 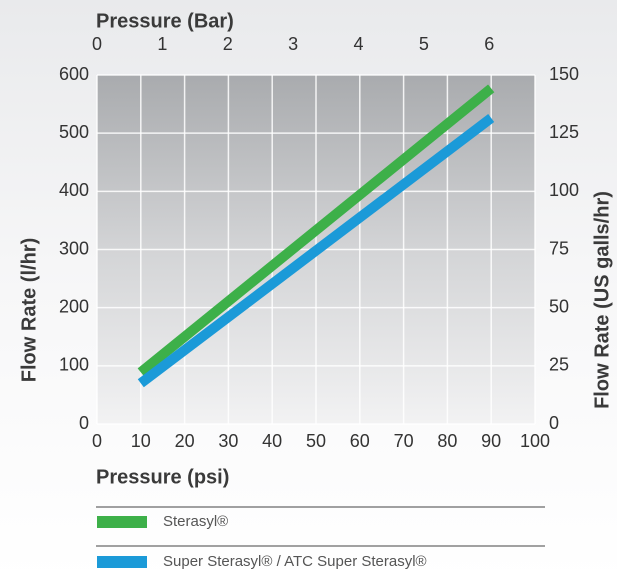 I want to click on x-tick-label: 70, so click(x=404, y=441).